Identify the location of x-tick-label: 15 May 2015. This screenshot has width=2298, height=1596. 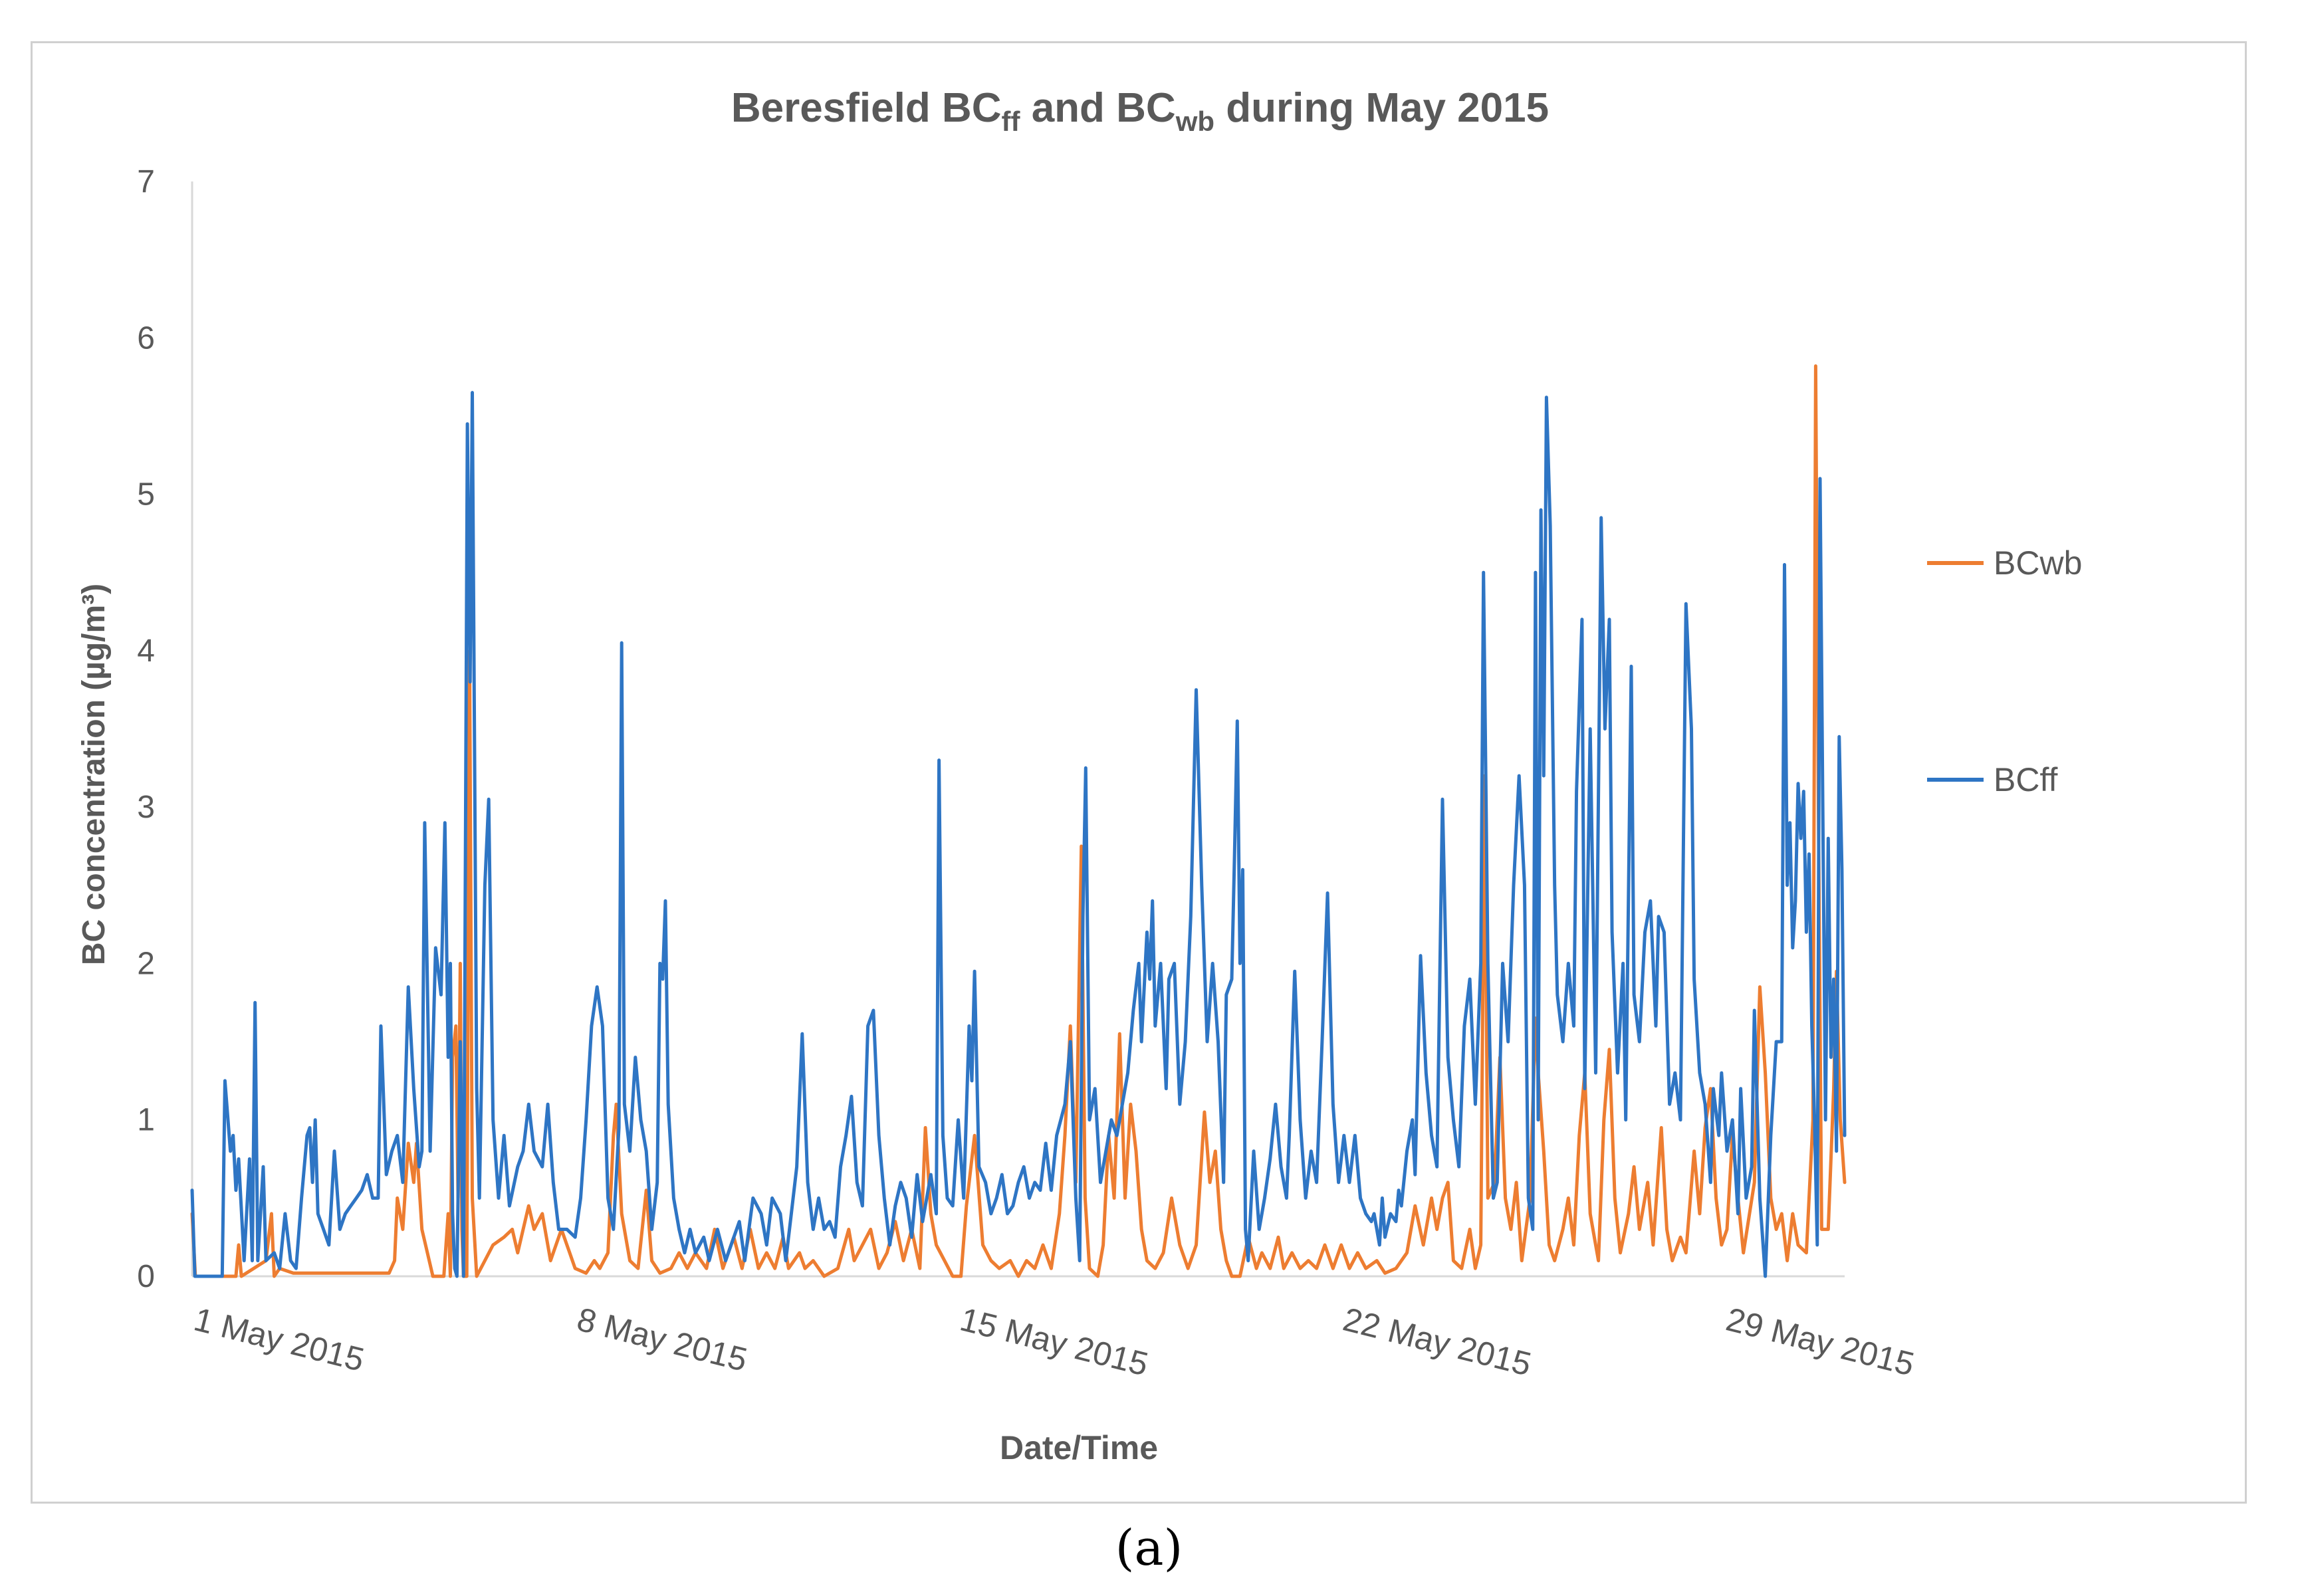
(1054, 1341).